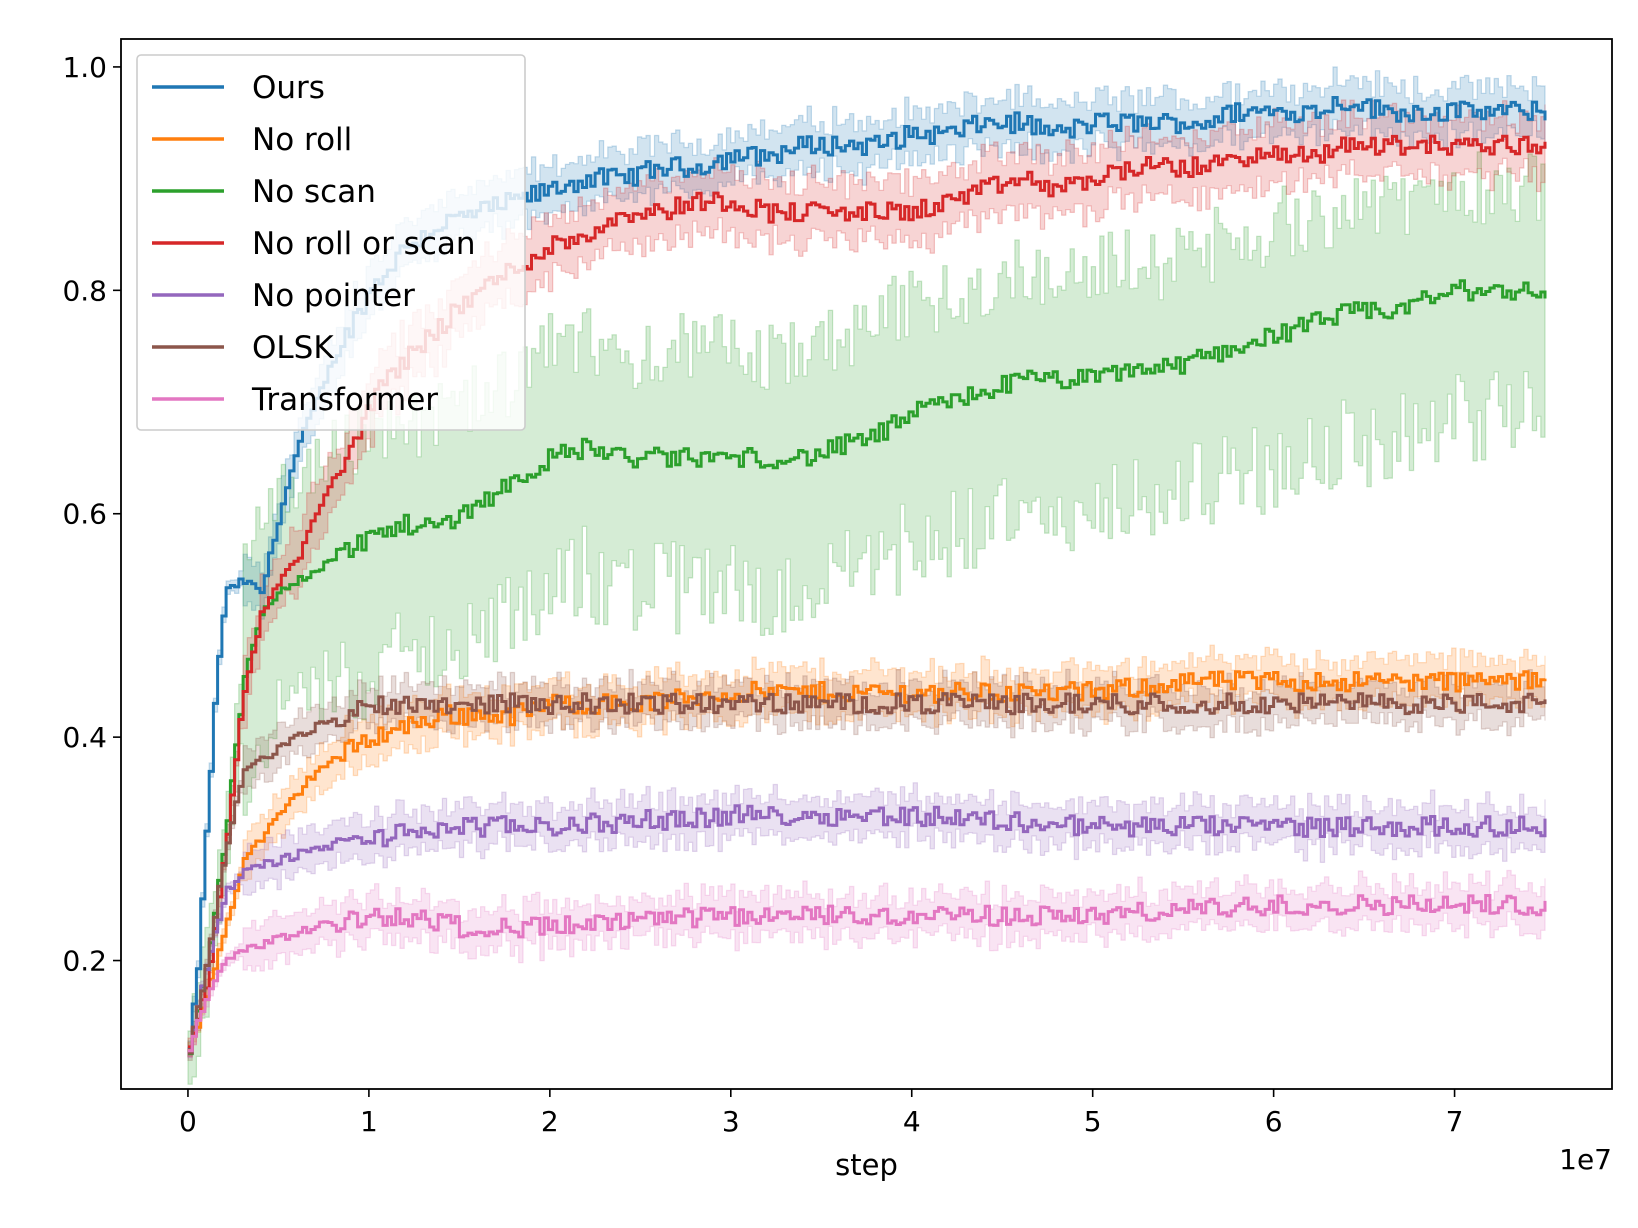  What do you see at coordinates (314, 192) in the screenshot?
I see `legend-label-no-scan: No scan` at bounding box center [314, 192].